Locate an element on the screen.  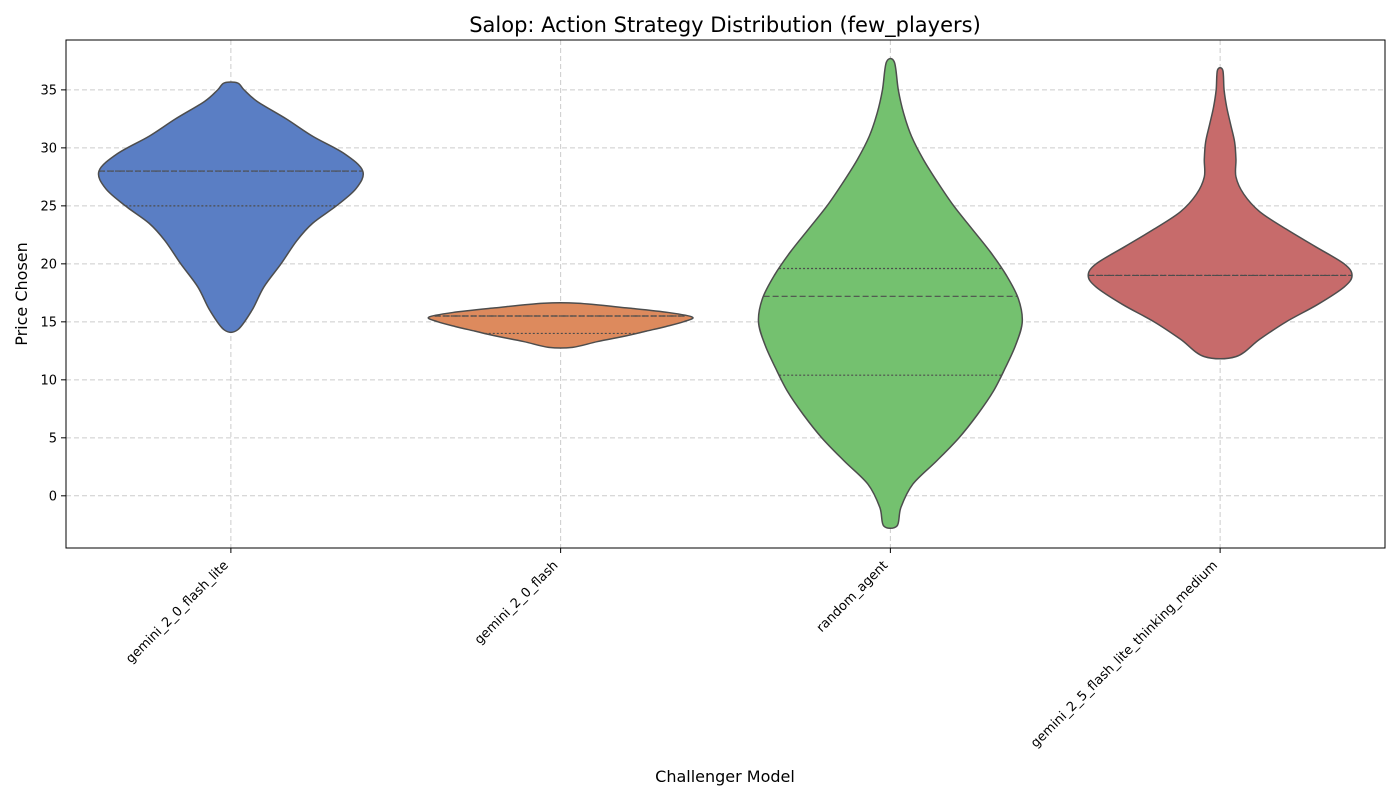
violin-gemini_2_0_flash_lite is located at coordinates (230, 207).